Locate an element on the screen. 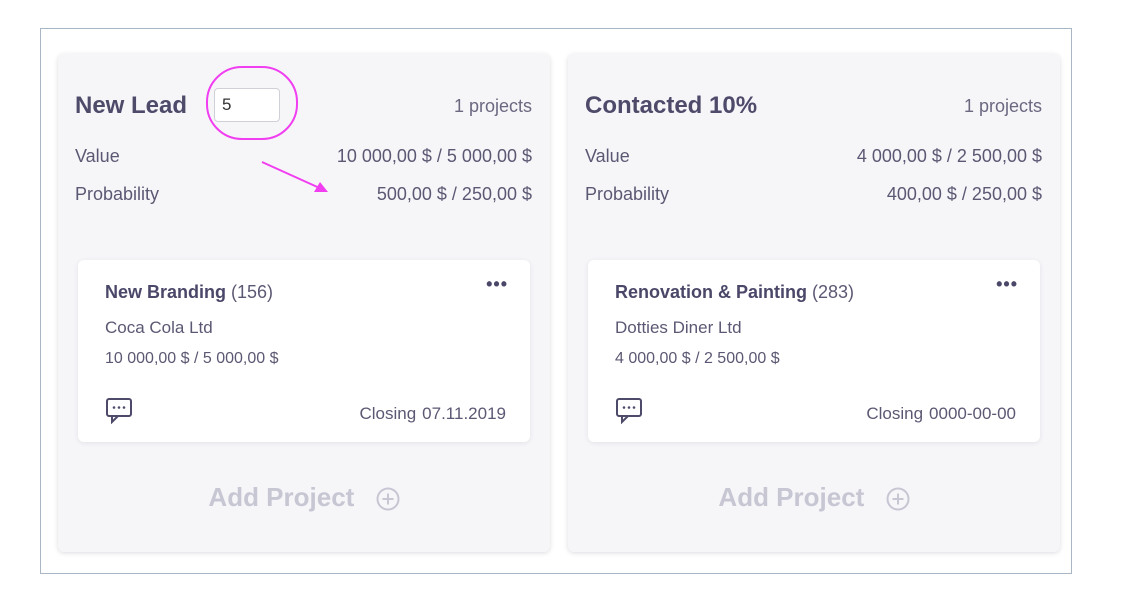 The image size is (1132, 612). stage-probability-input is located at coordinates (247, 105).